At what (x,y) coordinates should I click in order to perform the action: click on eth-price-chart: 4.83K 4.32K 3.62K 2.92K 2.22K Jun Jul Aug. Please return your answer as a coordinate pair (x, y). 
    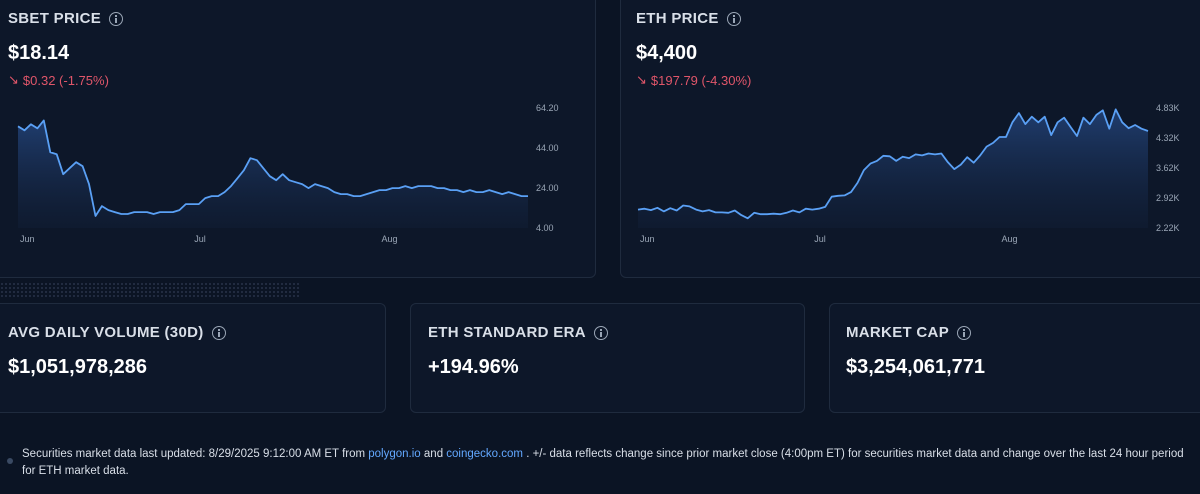
    Looking at the image, I should click on (910, 173).